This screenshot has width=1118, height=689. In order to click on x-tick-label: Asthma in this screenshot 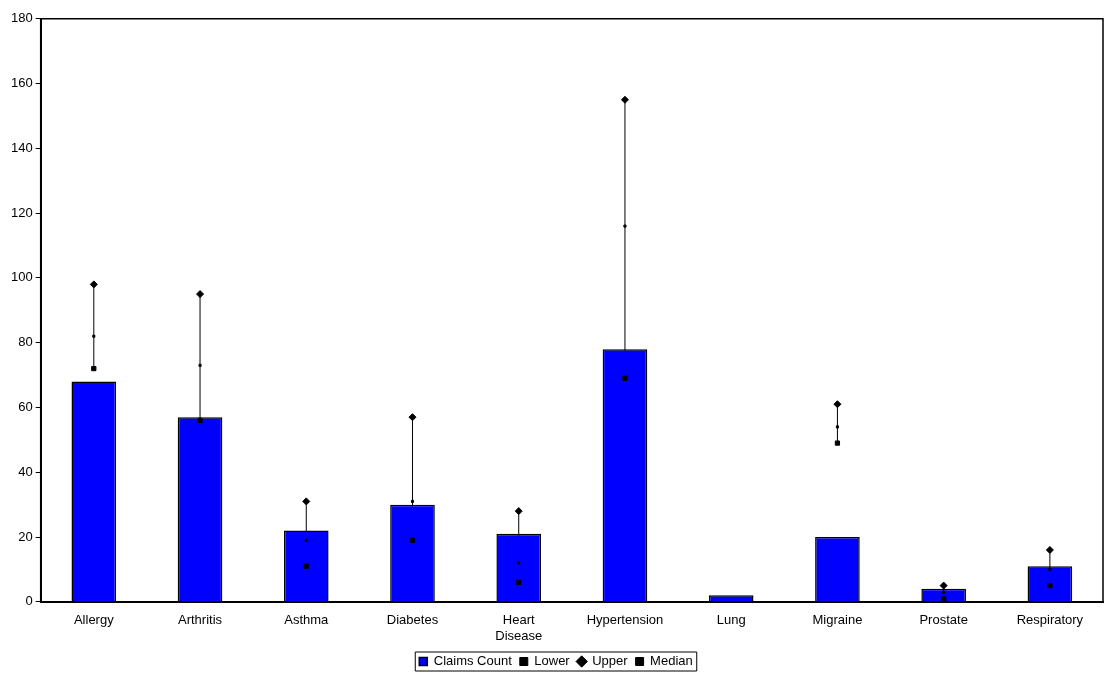, I will do `click(307, 620)`.